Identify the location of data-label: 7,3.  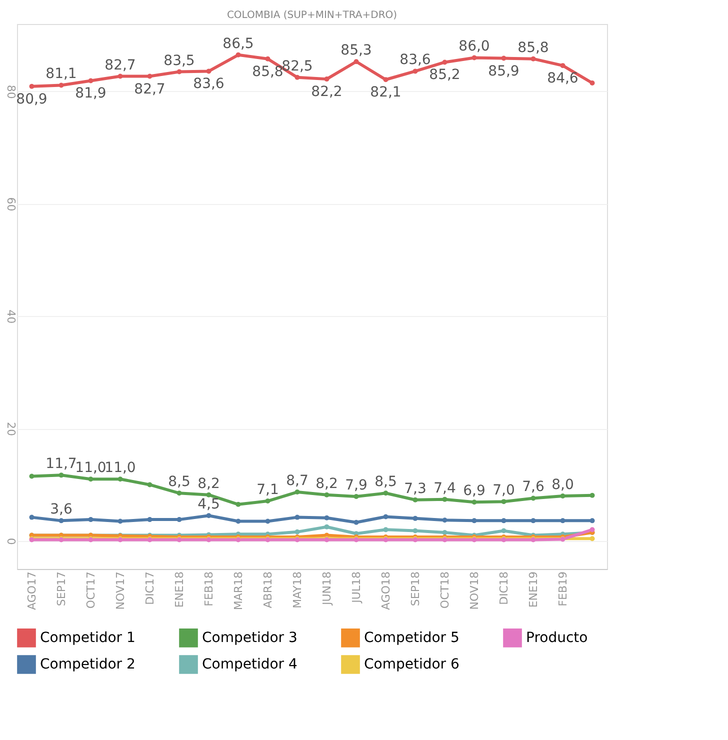
(415, 488).